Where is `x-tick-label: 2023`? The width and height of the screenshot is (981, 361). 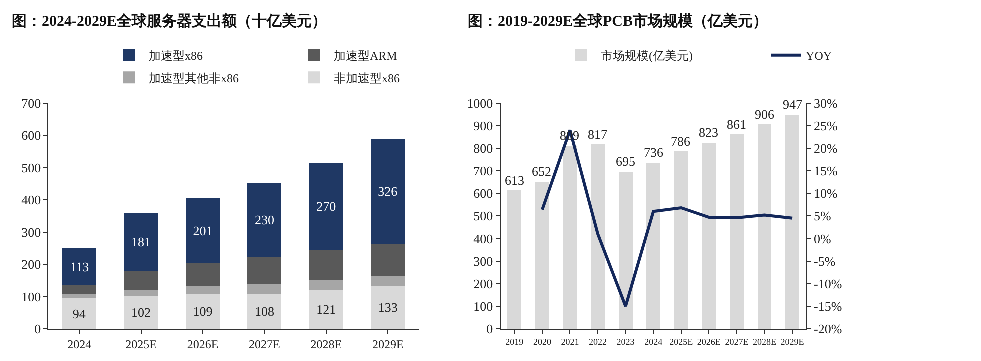
x-tick-label: 2023 is located at coordinates (626, 341).